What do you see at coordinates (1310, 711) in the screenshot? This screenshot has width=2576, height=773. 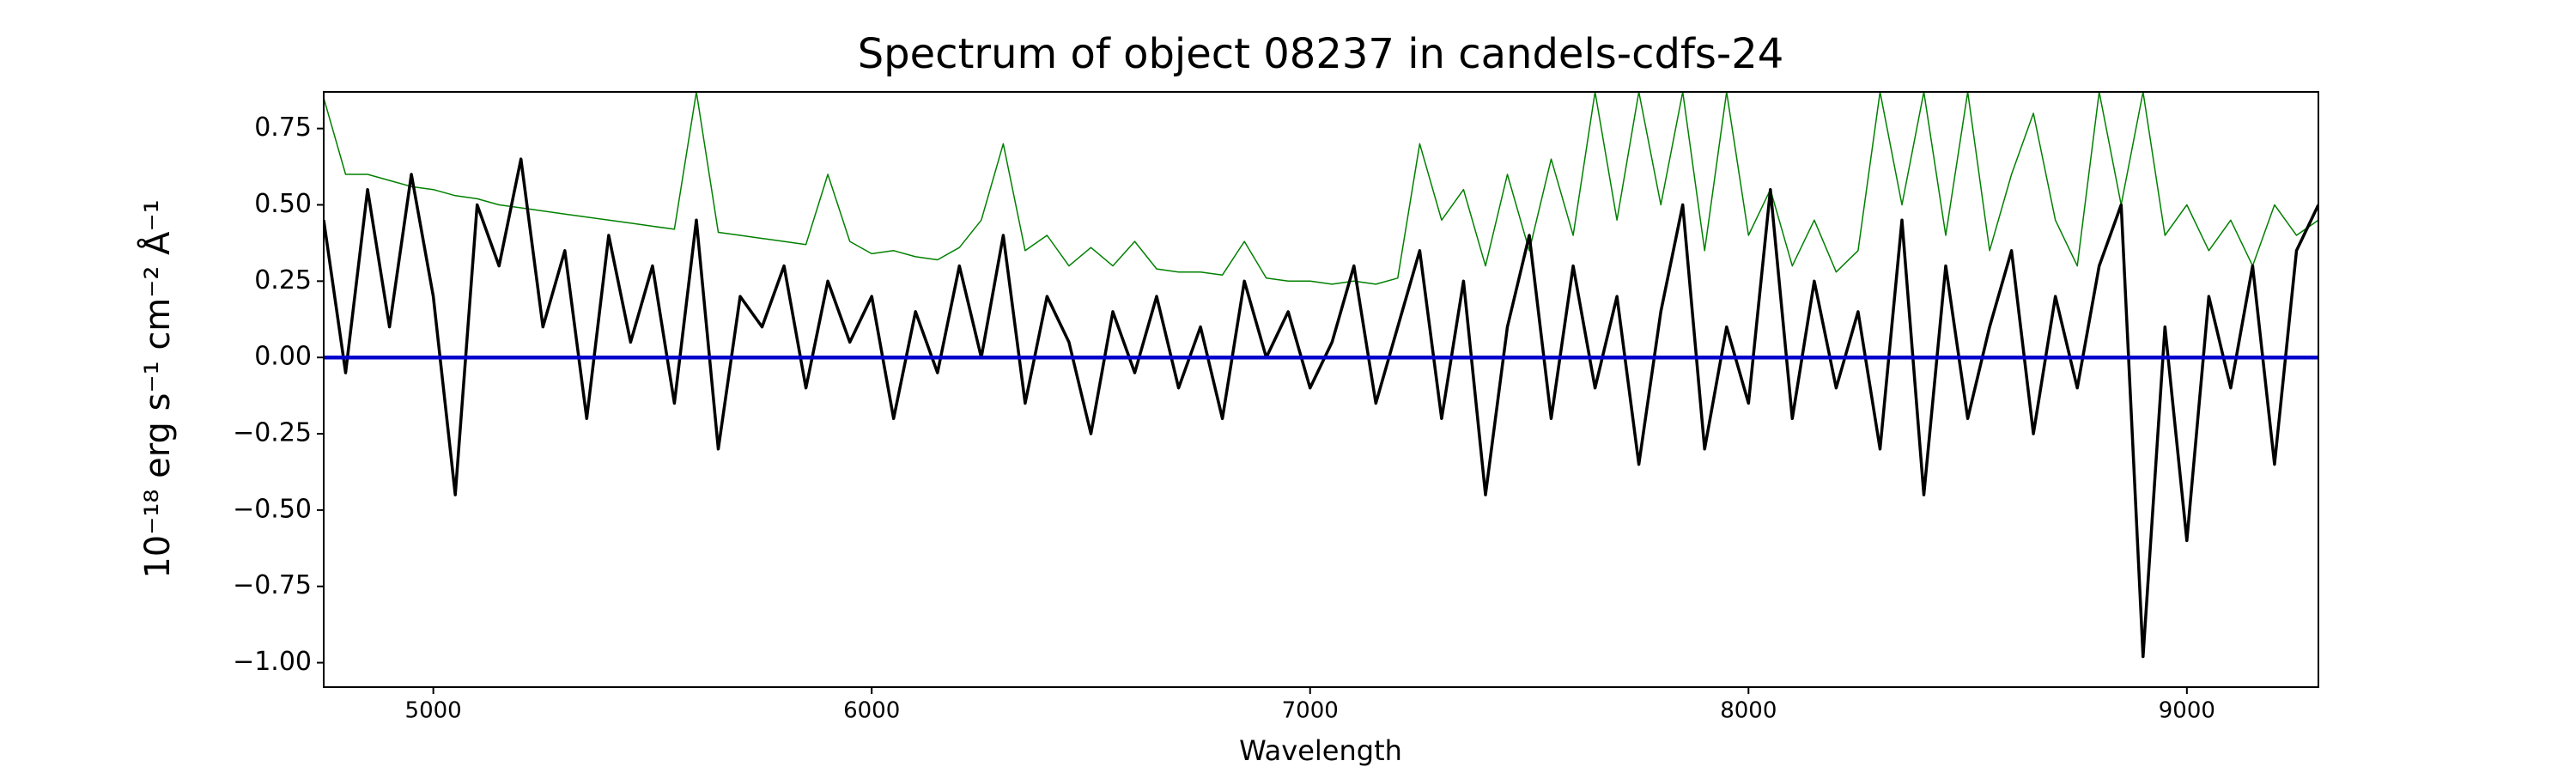 I see `x-tick-label: 7000` at bounding box center [1310, 711].